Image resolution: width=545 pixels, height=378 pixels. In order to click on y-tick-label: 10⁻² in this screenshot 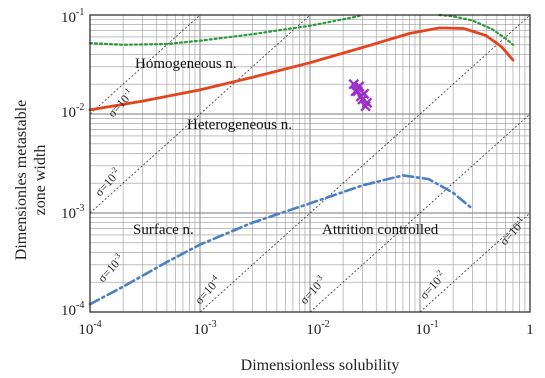, I will do `click(72, 111)`.